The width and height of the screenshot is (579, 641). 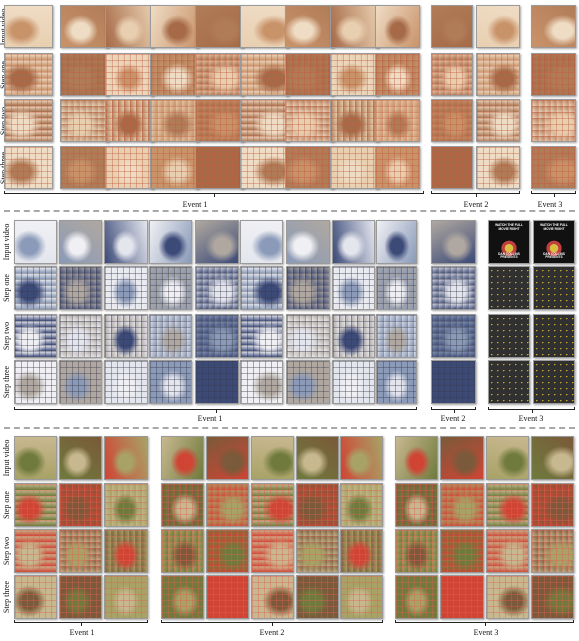 I want to click on row-label-step-one: Step one, so click(x=7, y=505).